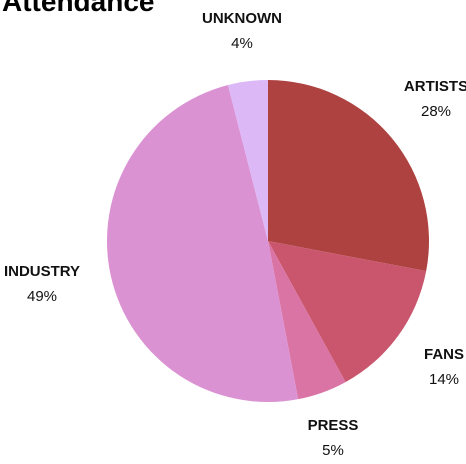 Image resolution: width=466 pixels, height=464 pixels. I want to click on slice-value-unknown: 4%, so click(242, 43).